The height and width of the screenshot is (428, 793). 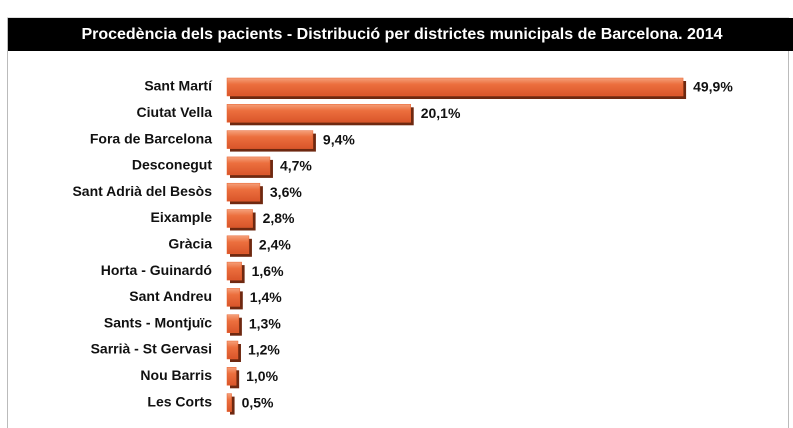 What do you see at coordinates (339, 139) in the screenshot?
I see `value-label: 9,4%` at bounding box center [339, 139].